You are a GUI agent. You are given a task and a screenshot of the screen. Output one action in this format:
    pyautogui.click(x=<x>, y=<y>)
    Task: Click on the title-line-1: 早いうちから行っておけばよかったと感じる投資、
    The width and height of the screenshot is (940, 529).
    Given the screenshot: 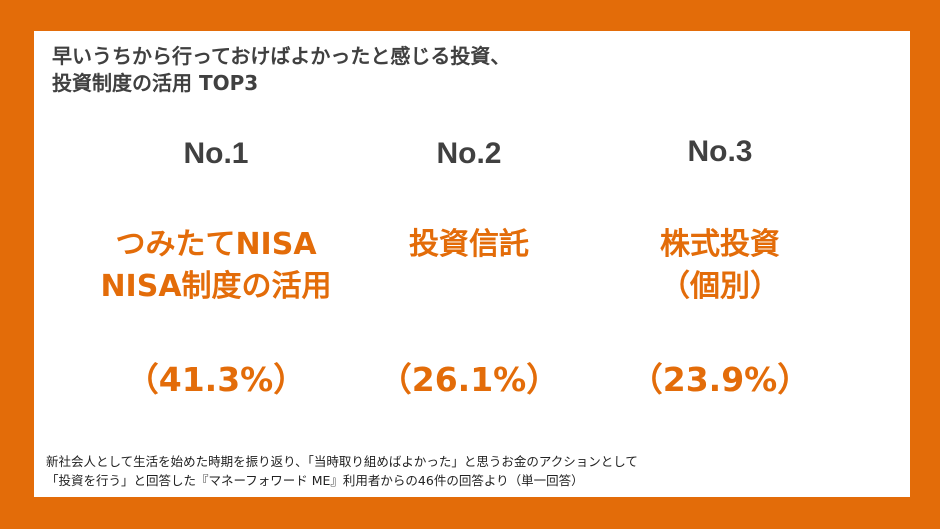 What is the action you would take?
    pyautogui.click(x=281, y=56)
    